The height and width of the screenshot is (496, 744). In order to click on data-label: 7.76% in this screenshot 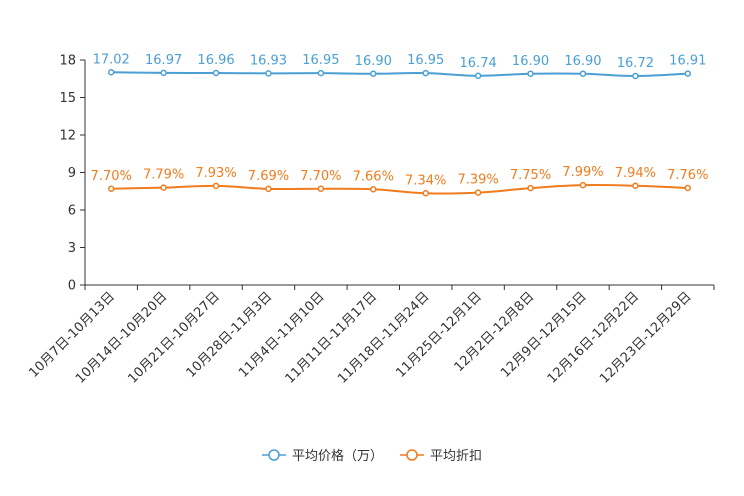, I will do `click(687, 175)`.